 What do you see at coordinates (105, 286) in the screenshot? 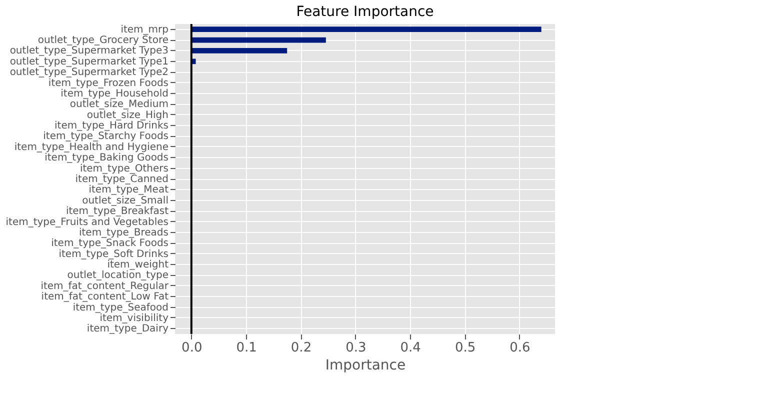
I see `y-tick-label: item_fat_content_Regular` at bounding box center [105, 286].